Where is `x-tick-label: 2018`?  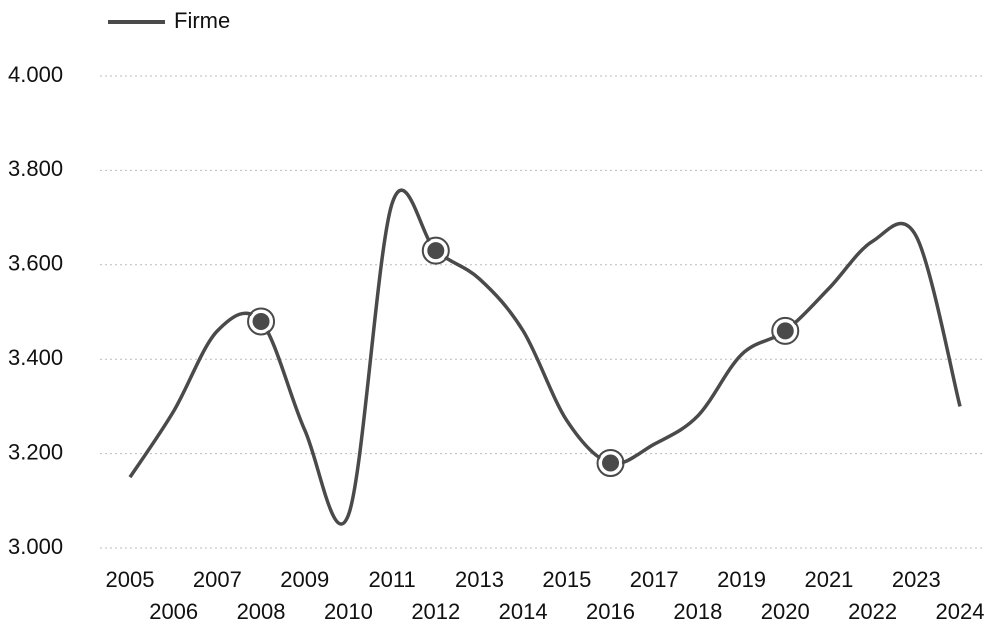
x-tick-label: 2018 is located at coordinates (697, 611).